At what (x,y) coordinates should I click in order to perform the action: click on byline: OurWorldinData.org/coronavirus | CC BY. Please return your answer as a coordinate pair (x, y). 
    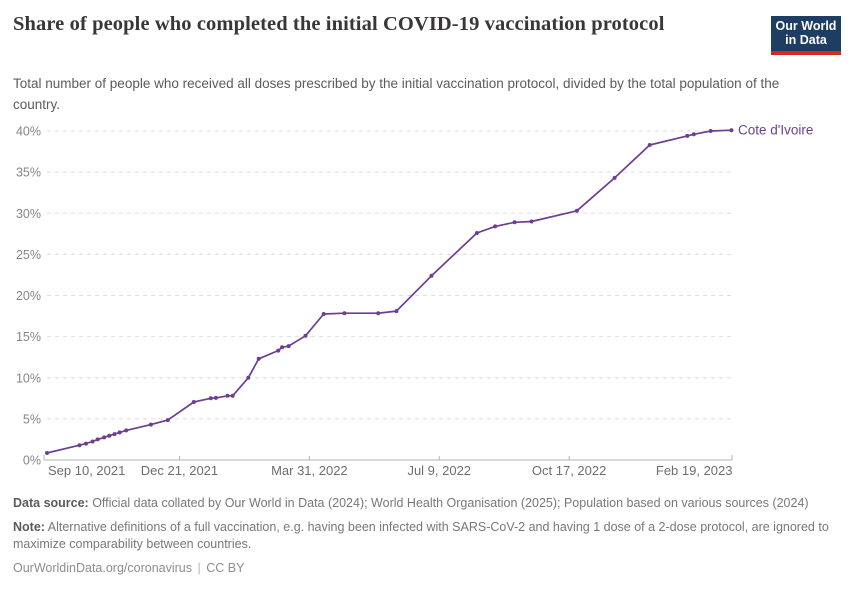
    Looking at the image, I should click on (424, 569).